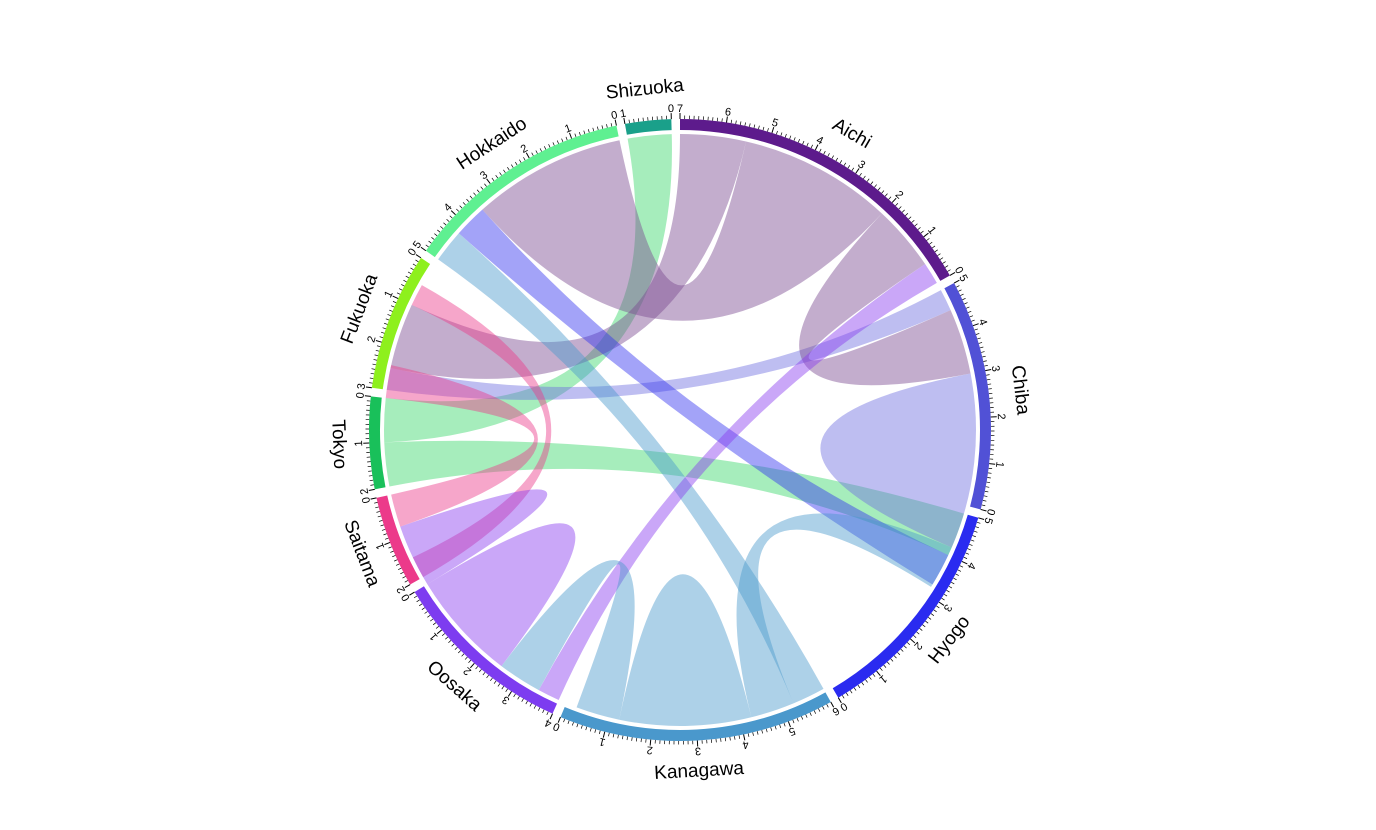 This screenshot has width=1376, height=830. I want to click on tick-label-kanagawa-60: 0, so click(556, 726).